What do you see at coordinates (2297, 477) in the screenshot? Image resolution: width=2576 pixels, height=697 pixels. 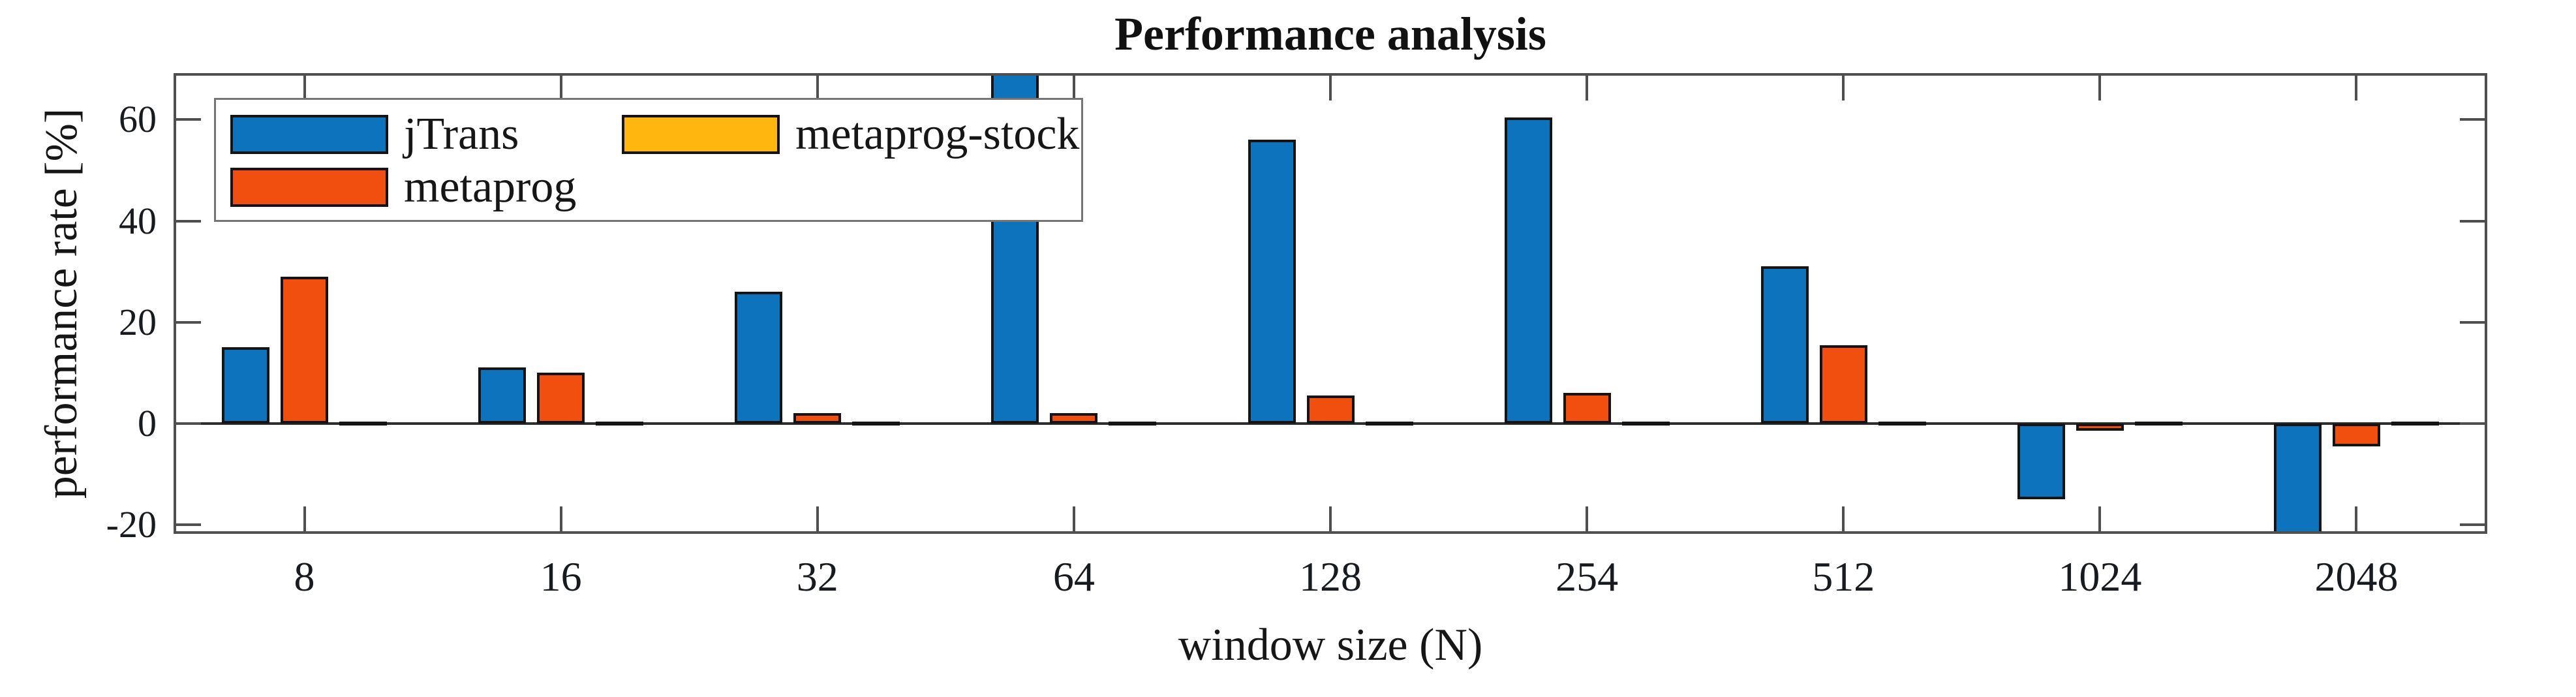 I see `bar-jTrans-2048` at bounding box center [2297, 477].